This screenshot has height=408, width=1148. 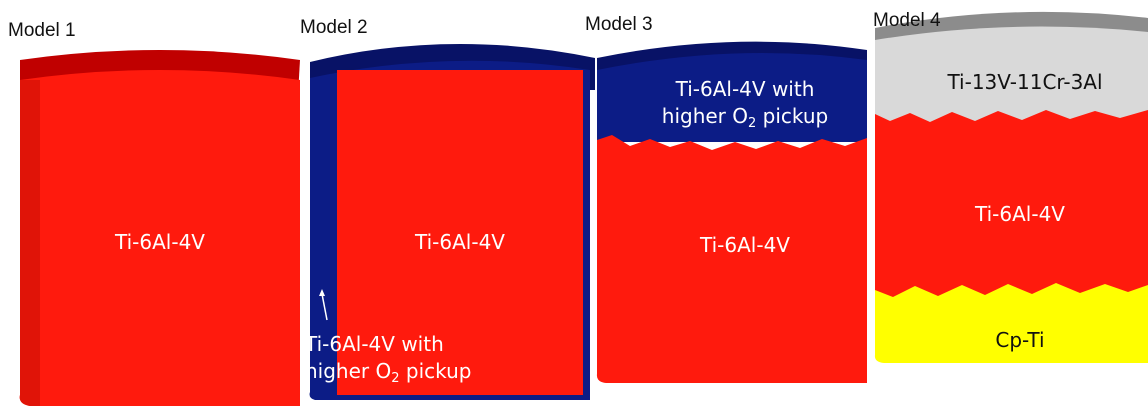 What do you see at coordinates (745, 117) in the screenshot?
I see `model-3-o2-label-line2: higher O2 pickup` at bounding box center [745, 117].